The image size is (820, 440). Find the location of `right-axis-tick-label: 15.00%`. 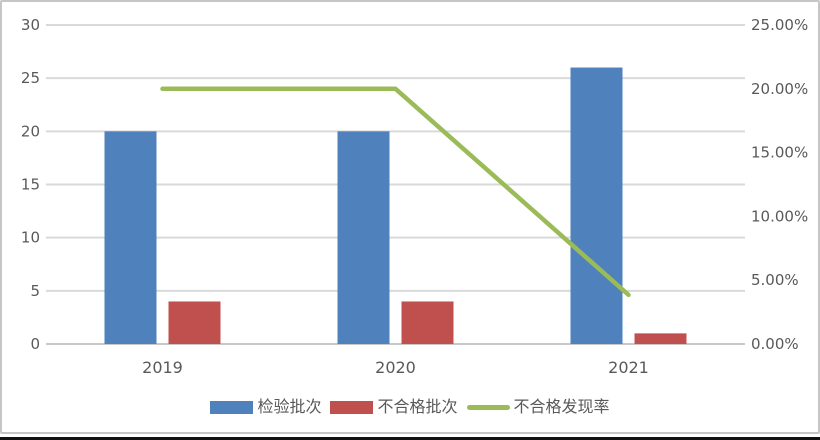

right-axis-tick-label: 15.00% is located at coordinates (779, 153).